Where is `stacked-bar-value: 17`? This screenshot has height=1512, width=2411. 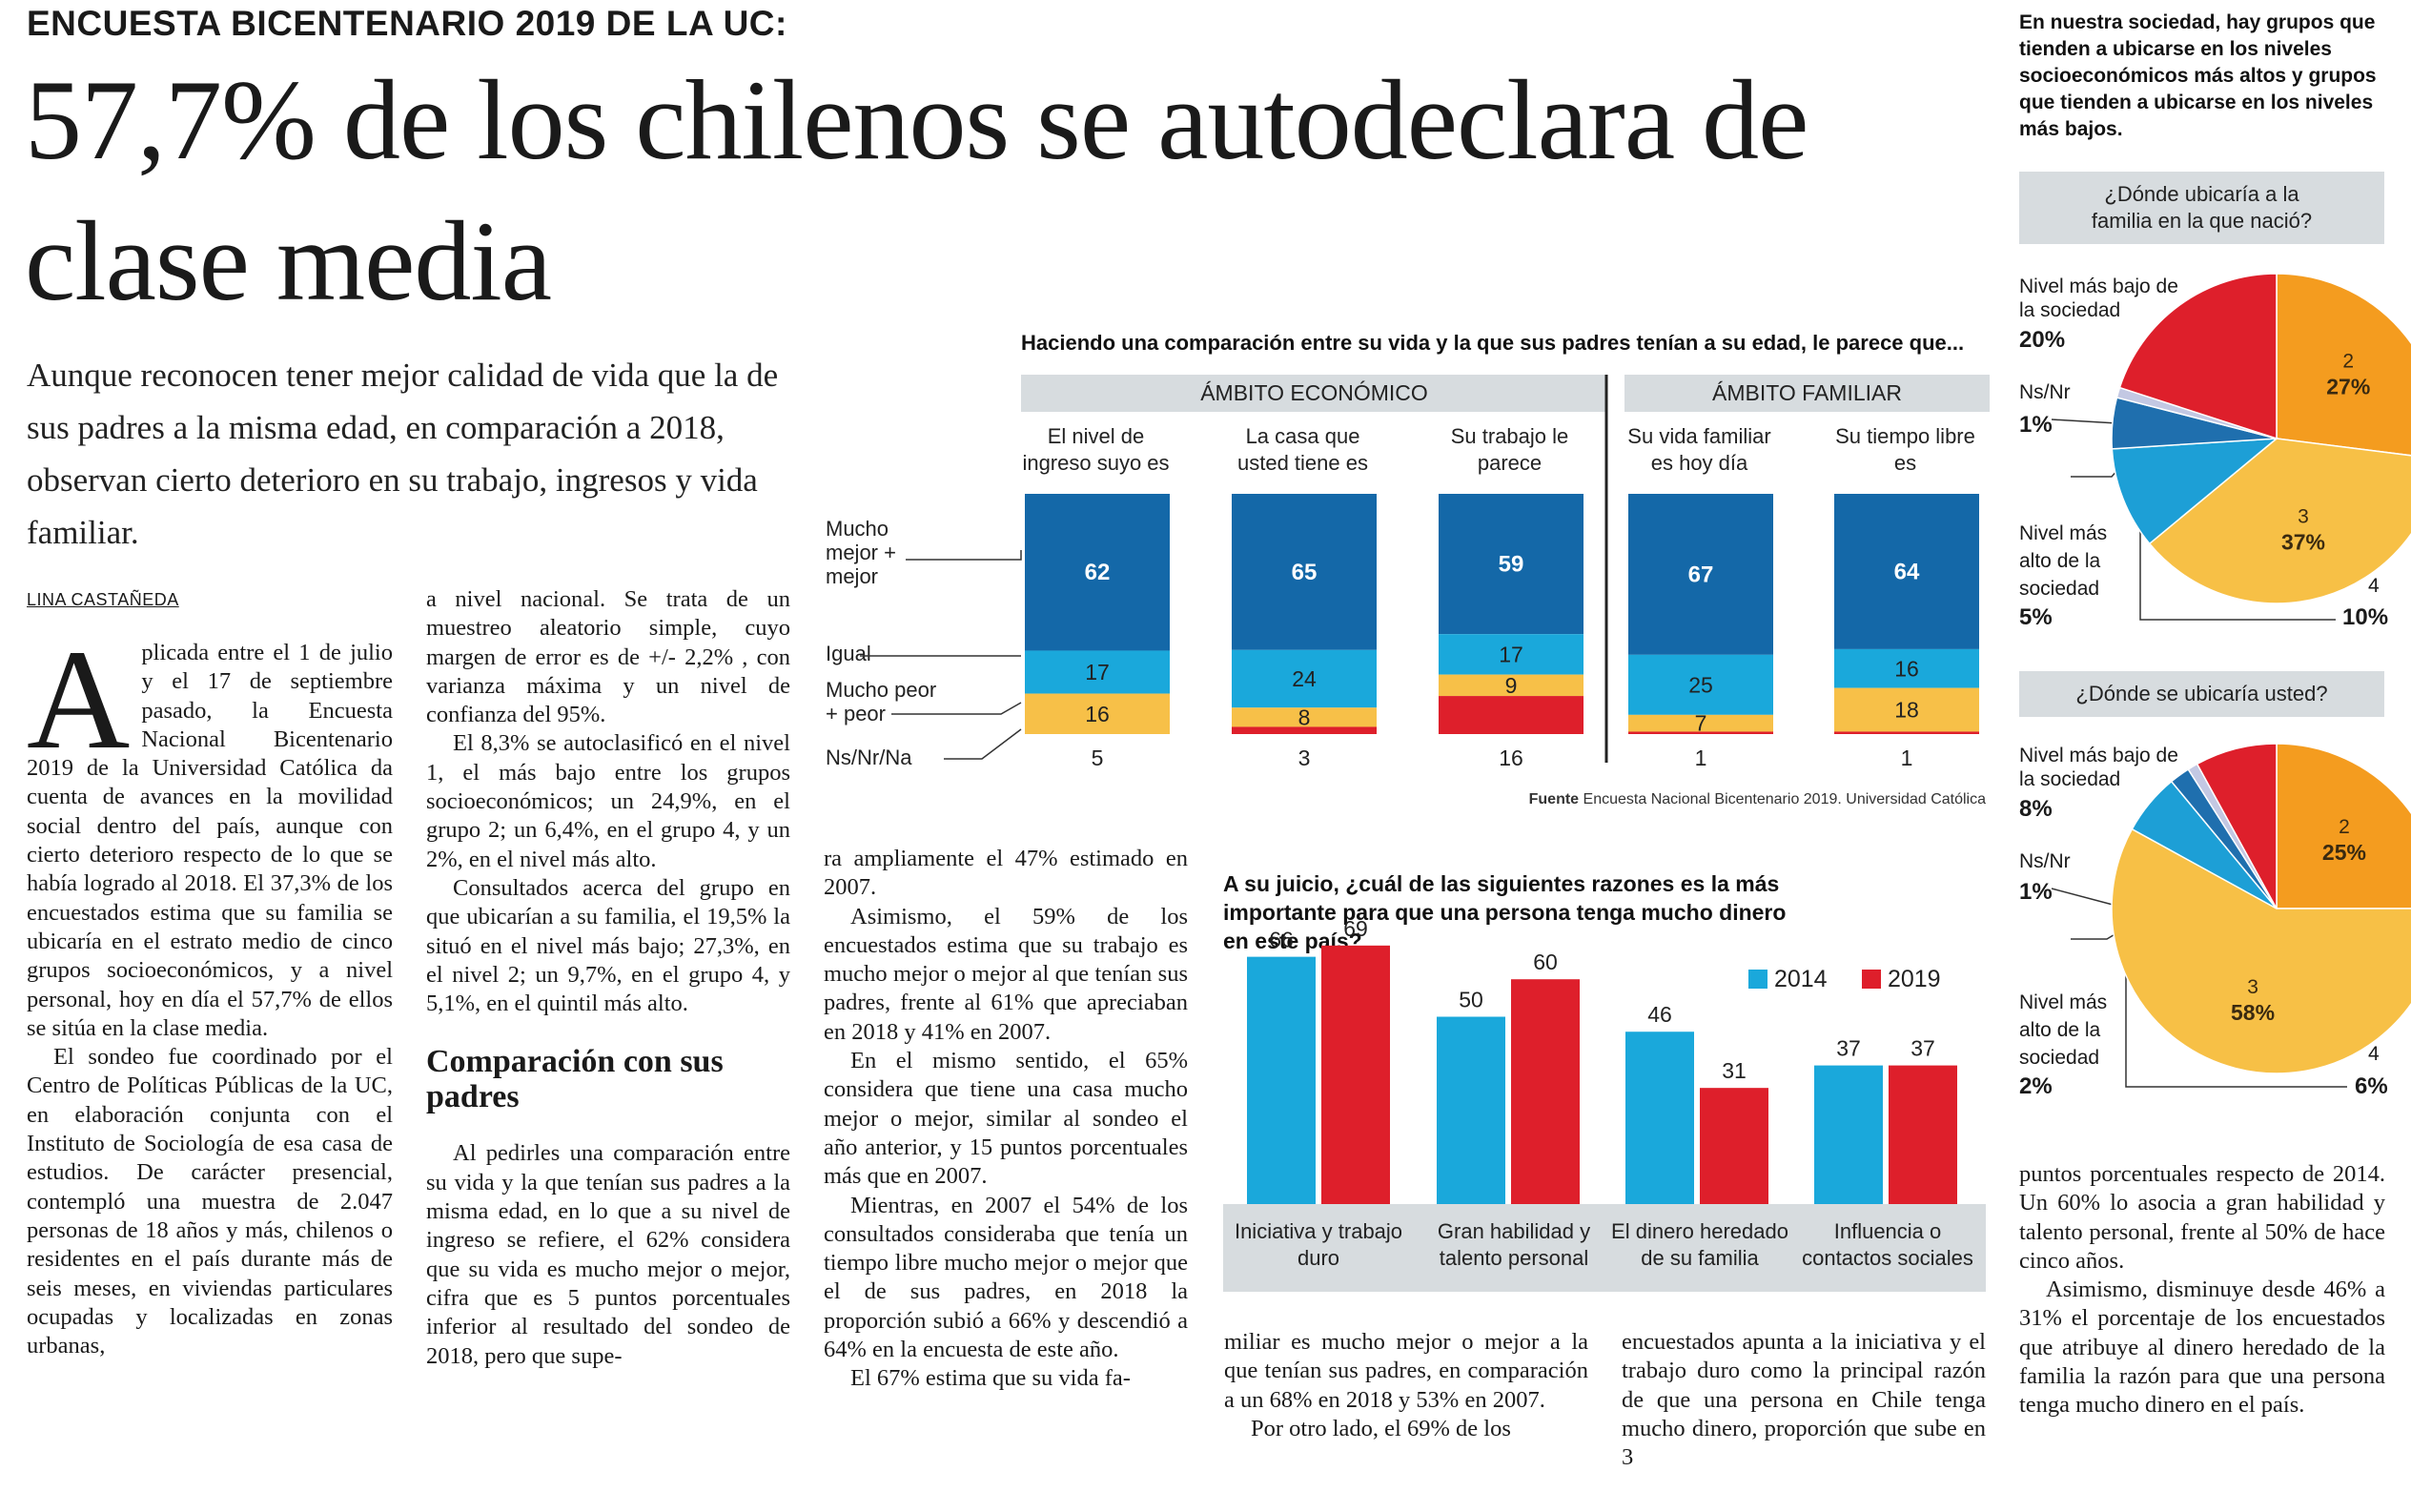
stacked-bar-value: 17 is located at coordinates (1097, 672).